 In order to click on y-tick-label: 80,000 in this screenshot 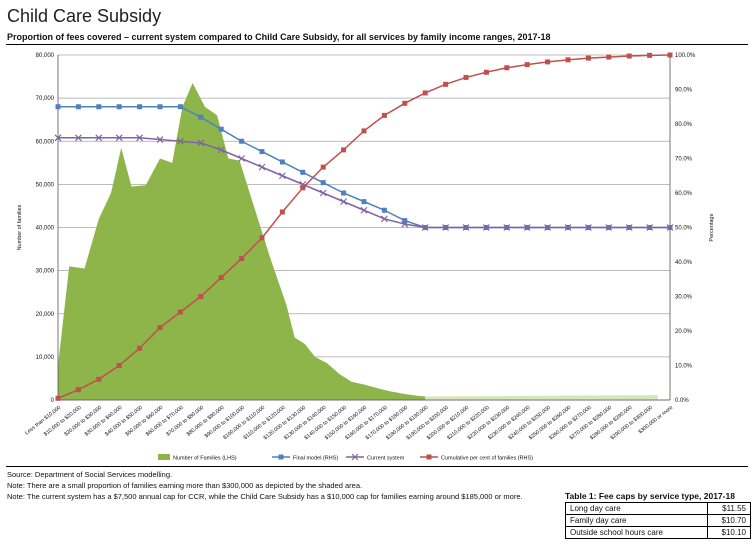, I will do `click(45, 56)`.